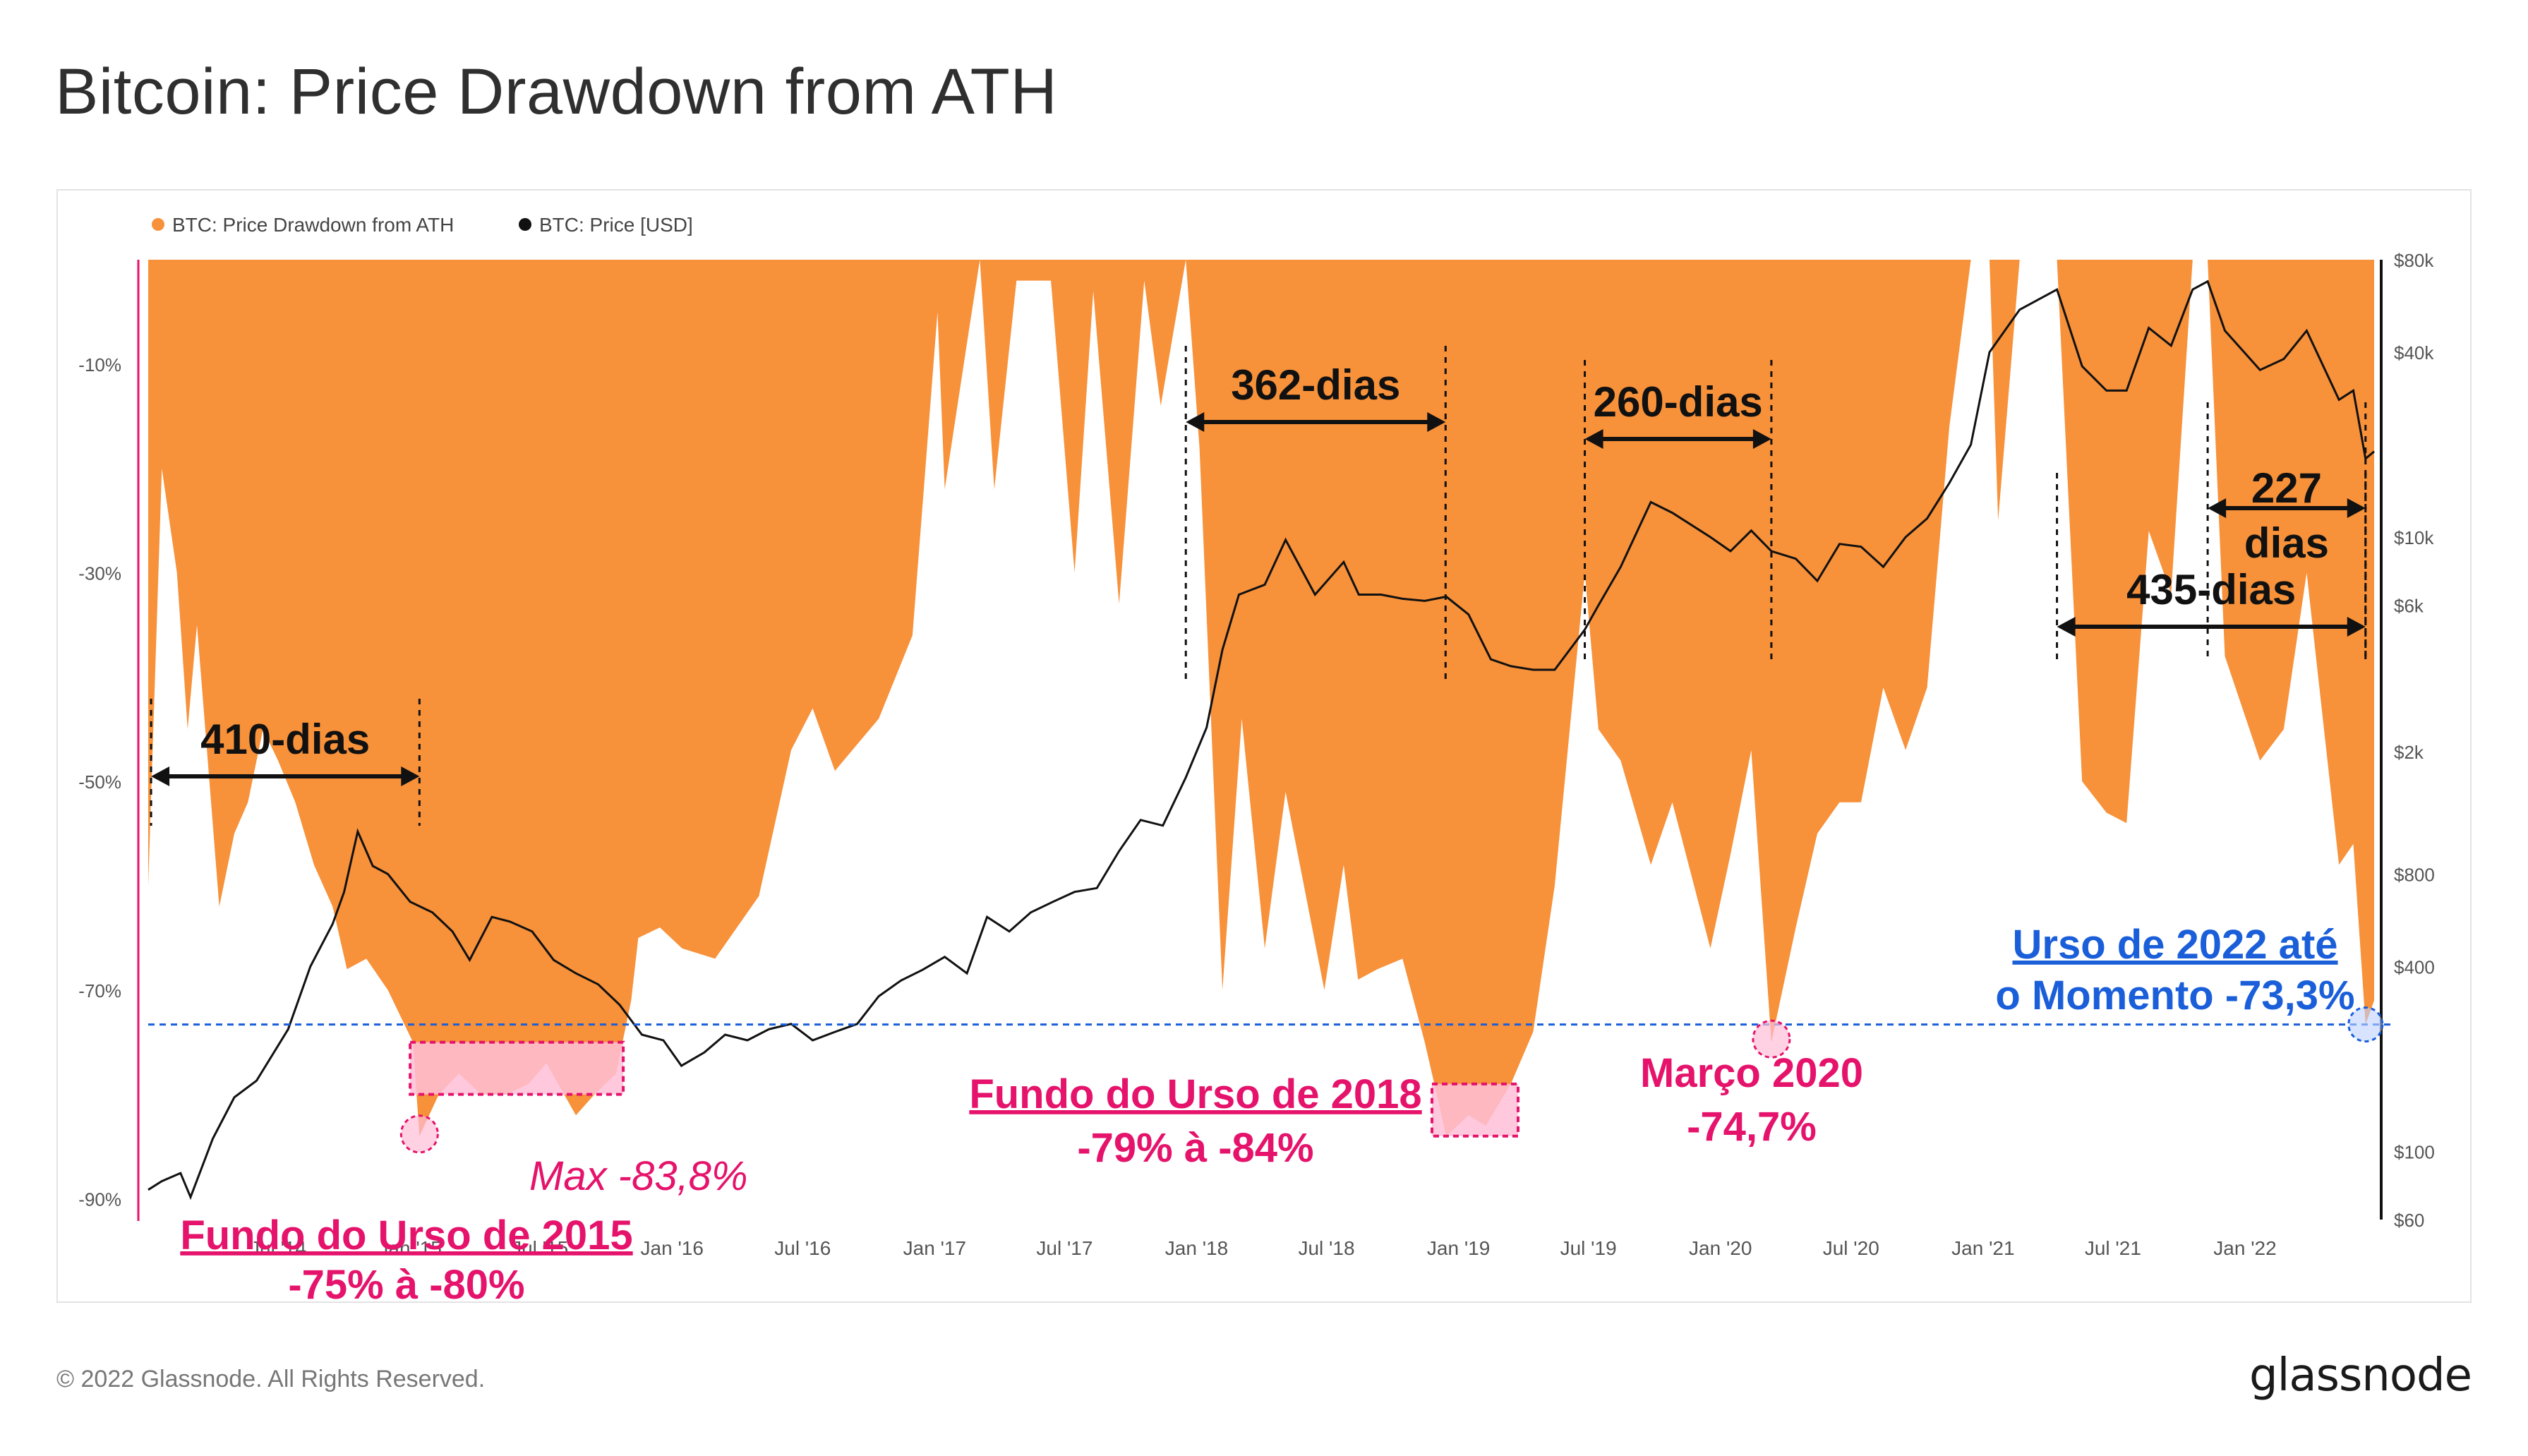 The height and width of the screenshot is (1456, 2528). What do you see at coordinates (540, 1248) in the screenshot?
I see `x-tick: Jul '15` at bounding box center [540, 1248].